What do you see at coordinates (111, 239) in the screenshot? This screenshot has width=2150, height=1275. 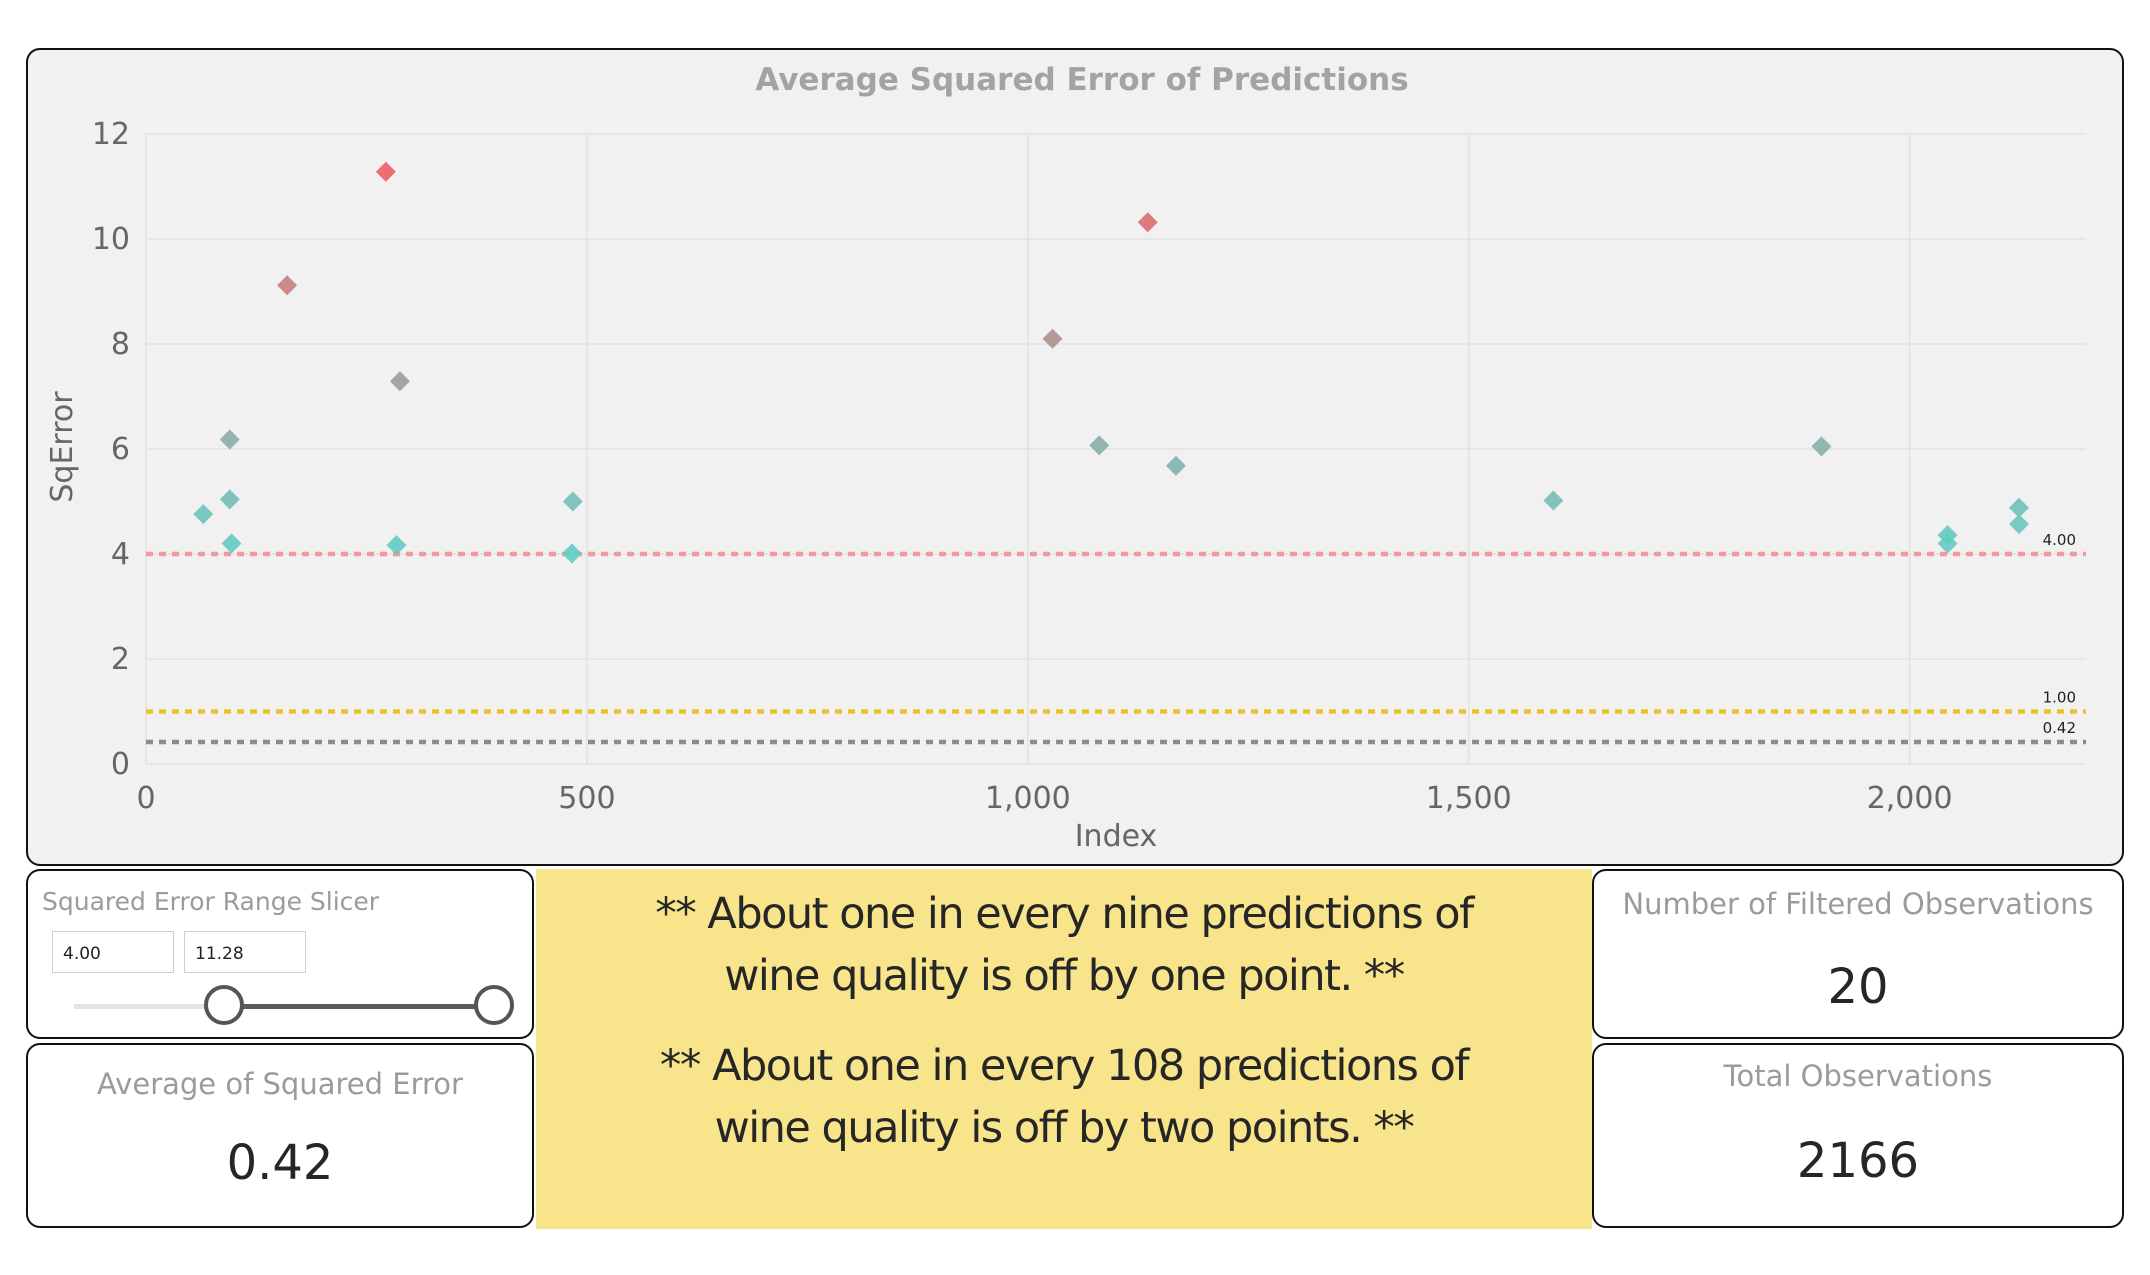 I see `y-tick-label: 10` at bounding box center [111, 239].